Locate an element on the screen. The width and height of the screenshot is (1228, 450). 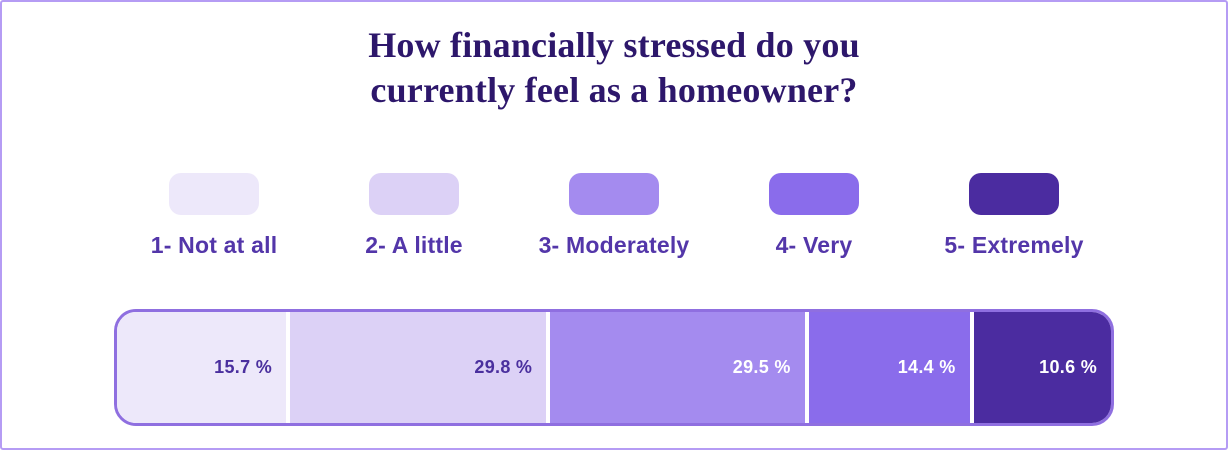
legend-item-very: 4- Very is located at coordinates (814, 216).